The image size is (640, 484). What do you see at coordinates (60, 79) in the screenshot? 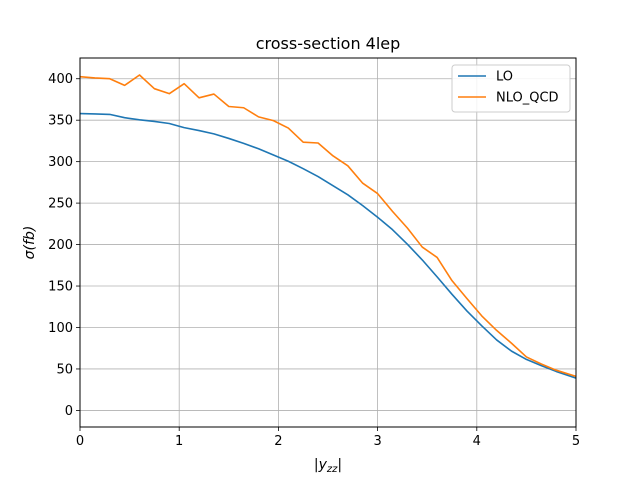
I see `y-tick-label: 400` at bounding box center [60, 79].